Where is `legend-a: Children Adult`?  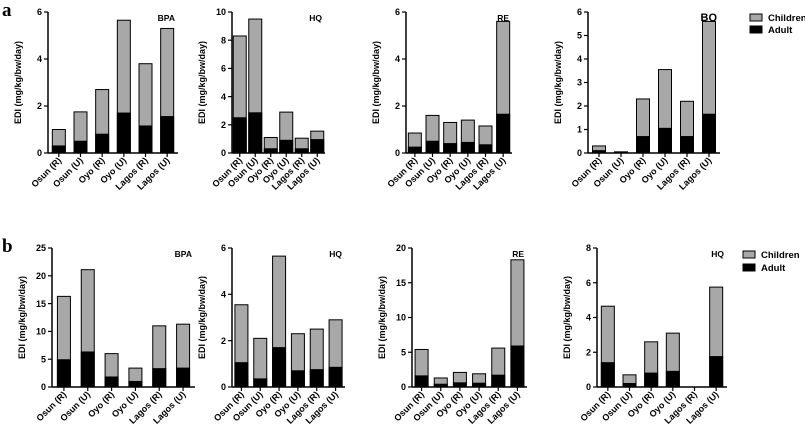 legend-a: Children Adult is located at coordinates (777, 24).